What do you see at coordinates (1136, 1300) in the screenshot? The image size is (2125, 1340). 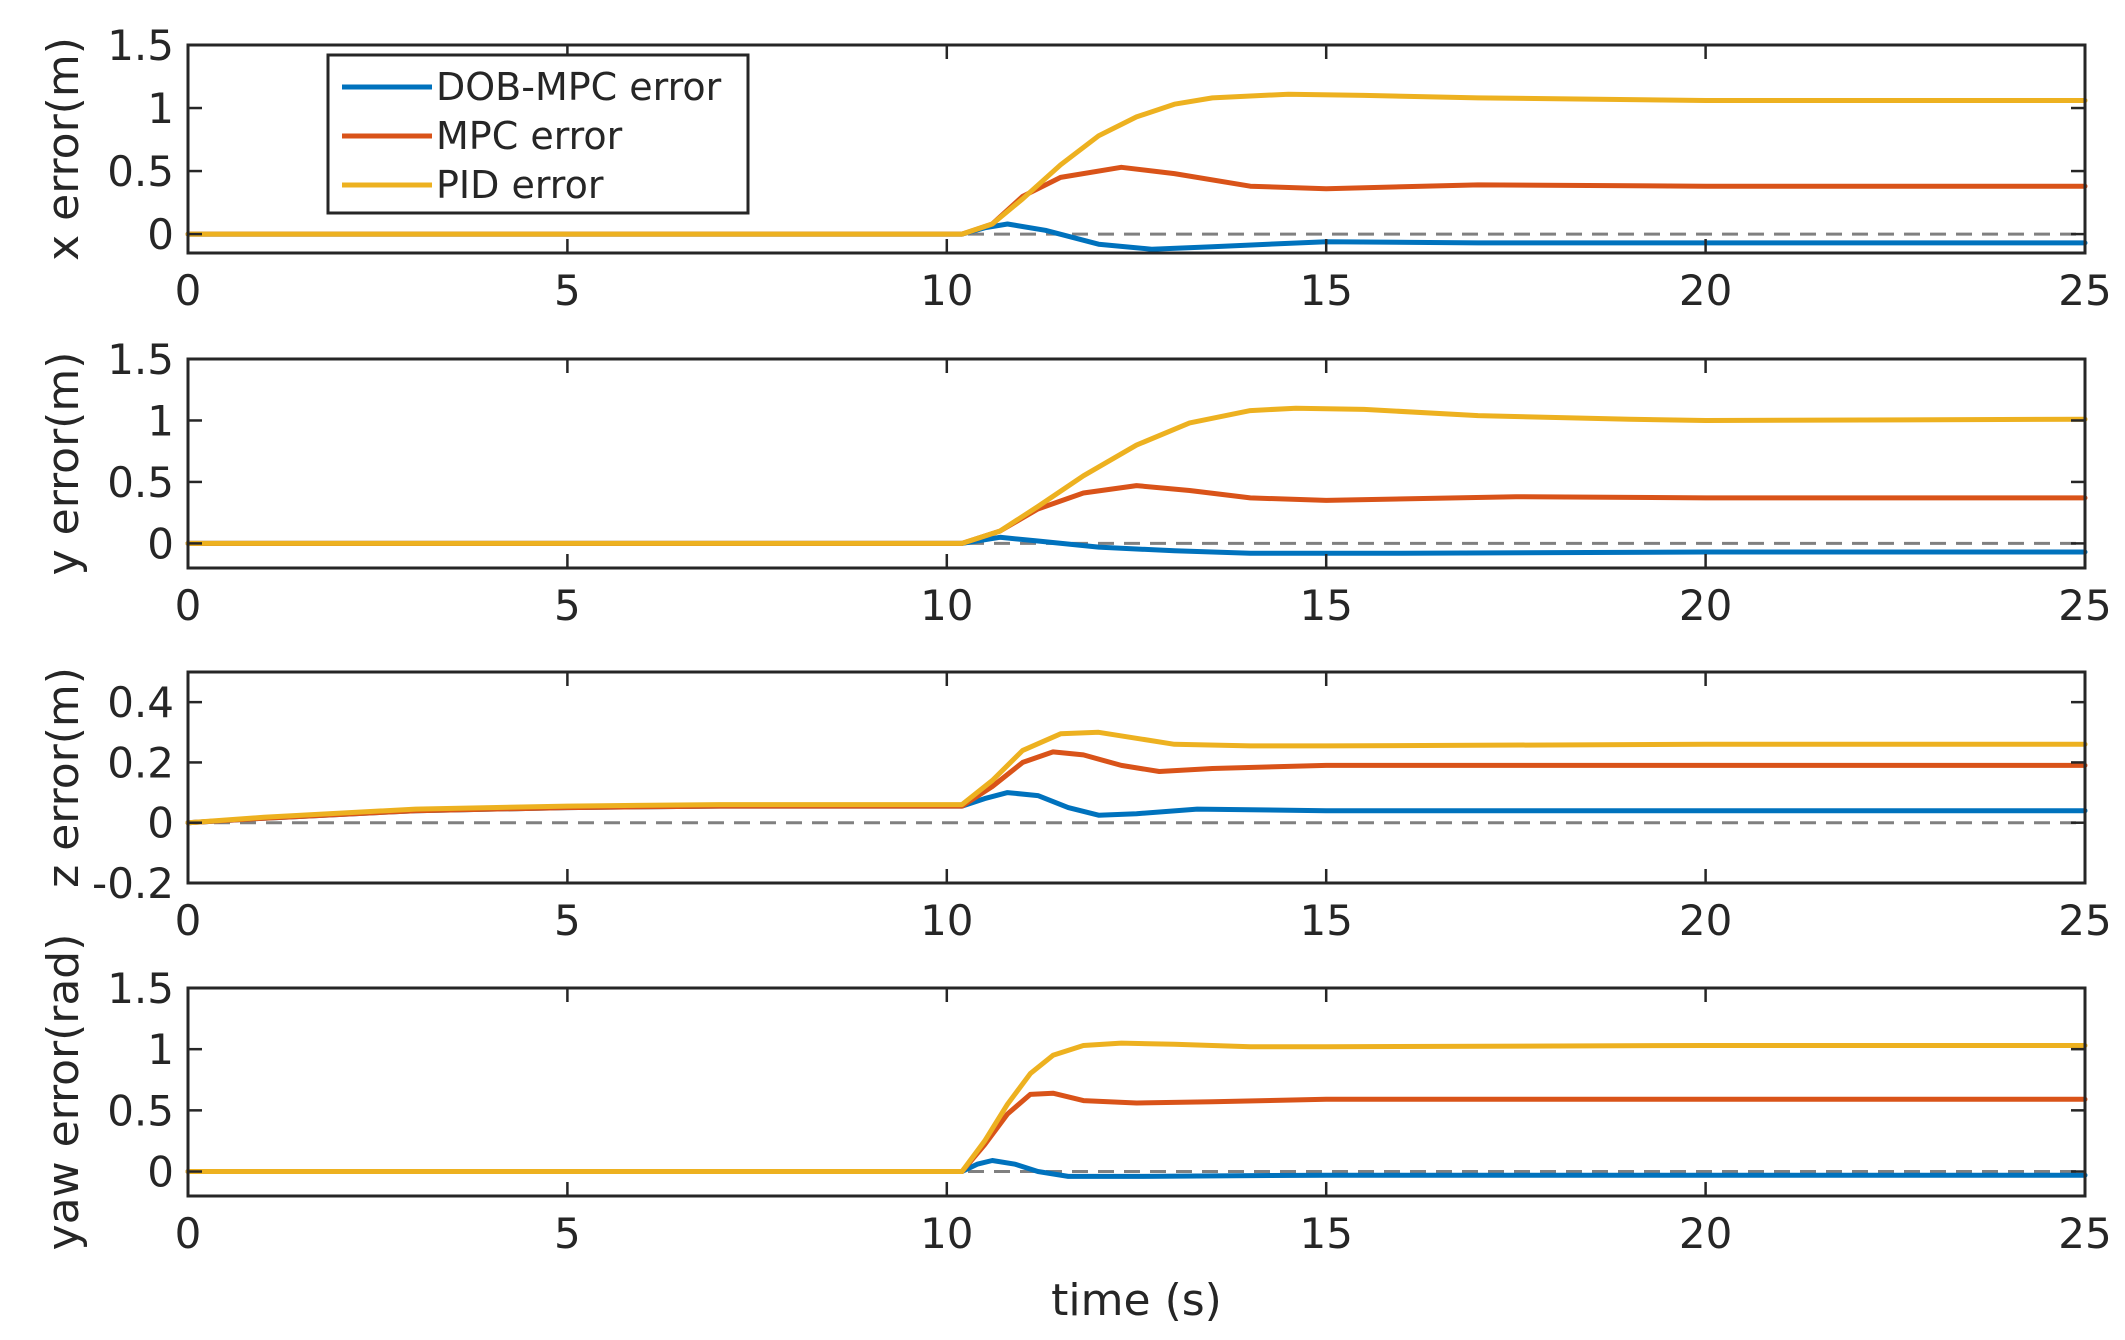 I see `x-axis-label: time (s)` at bounding box center [1136, 1300].